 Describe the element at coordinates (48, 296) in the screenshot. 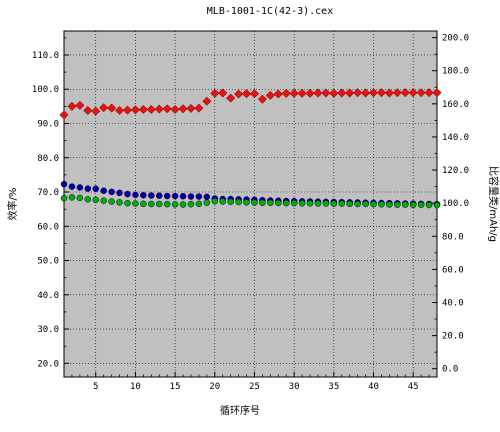

I see `y-left-tick-label: 40.0` at that location.